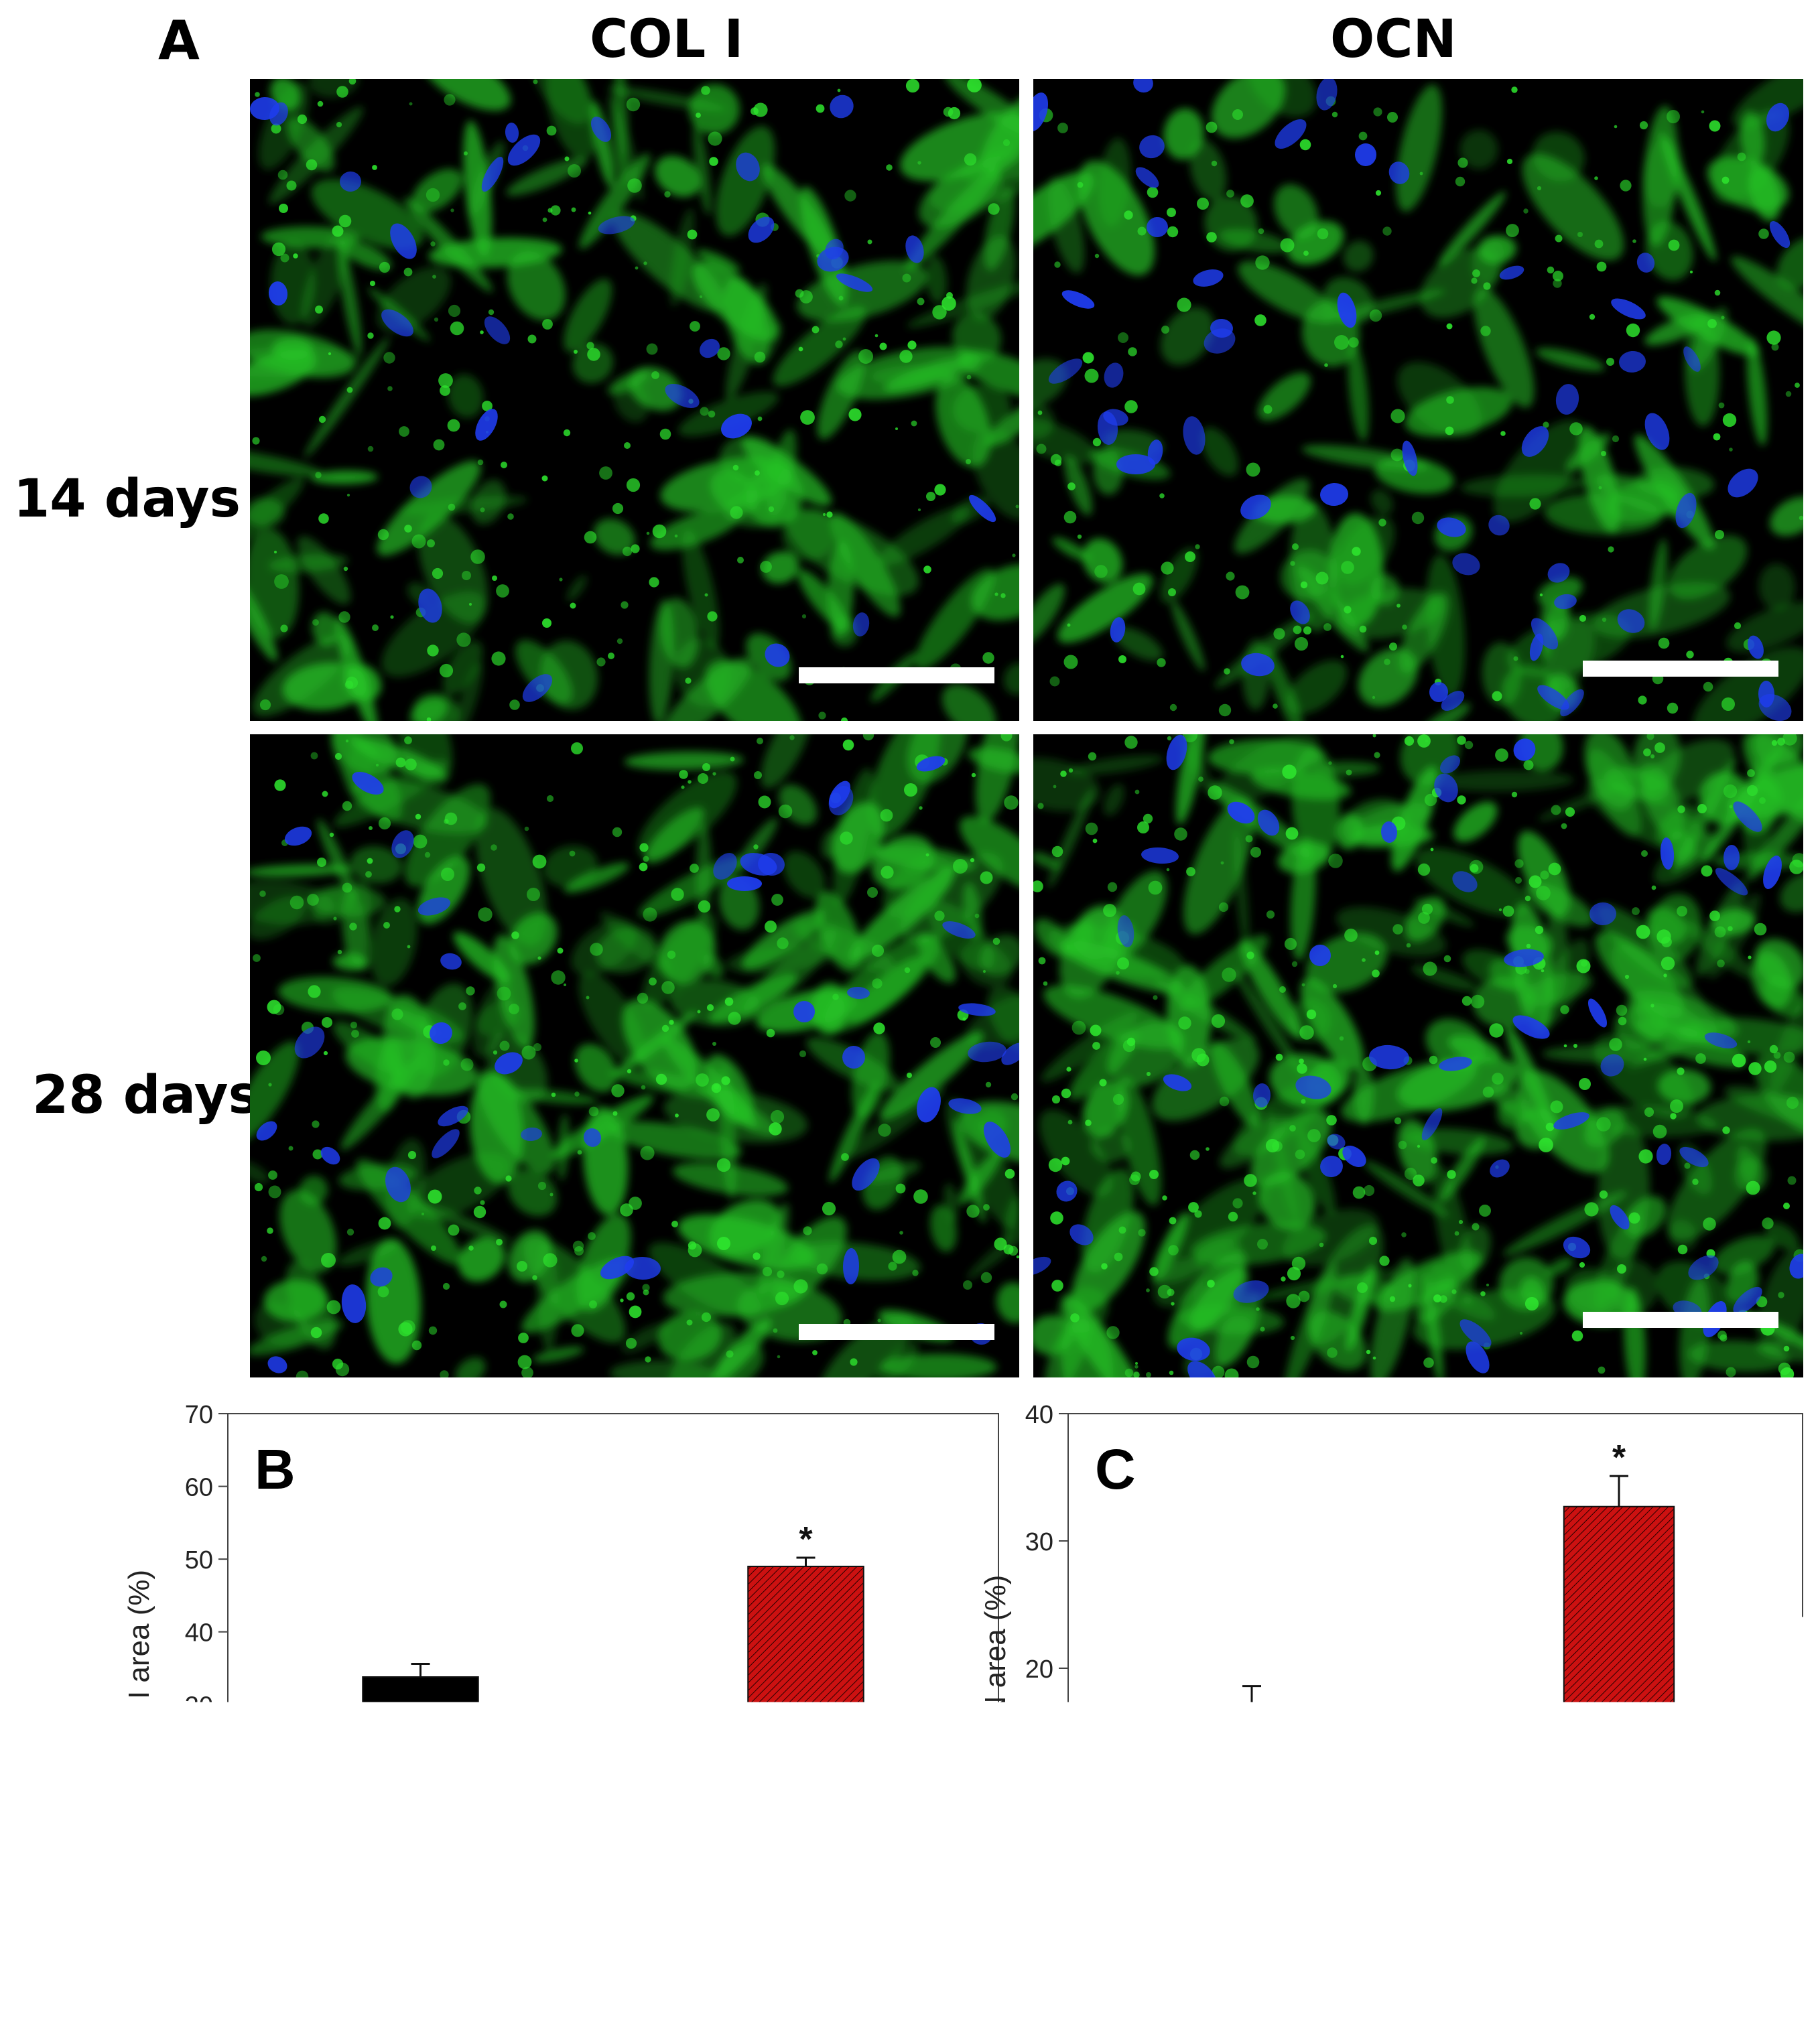 The width and height of the screenshot is (1820, 2028). What do you see at coordinates (199, 1415) in the screenshot?
I see `y-tick-label: 70` at bounding box center [199, 1415].